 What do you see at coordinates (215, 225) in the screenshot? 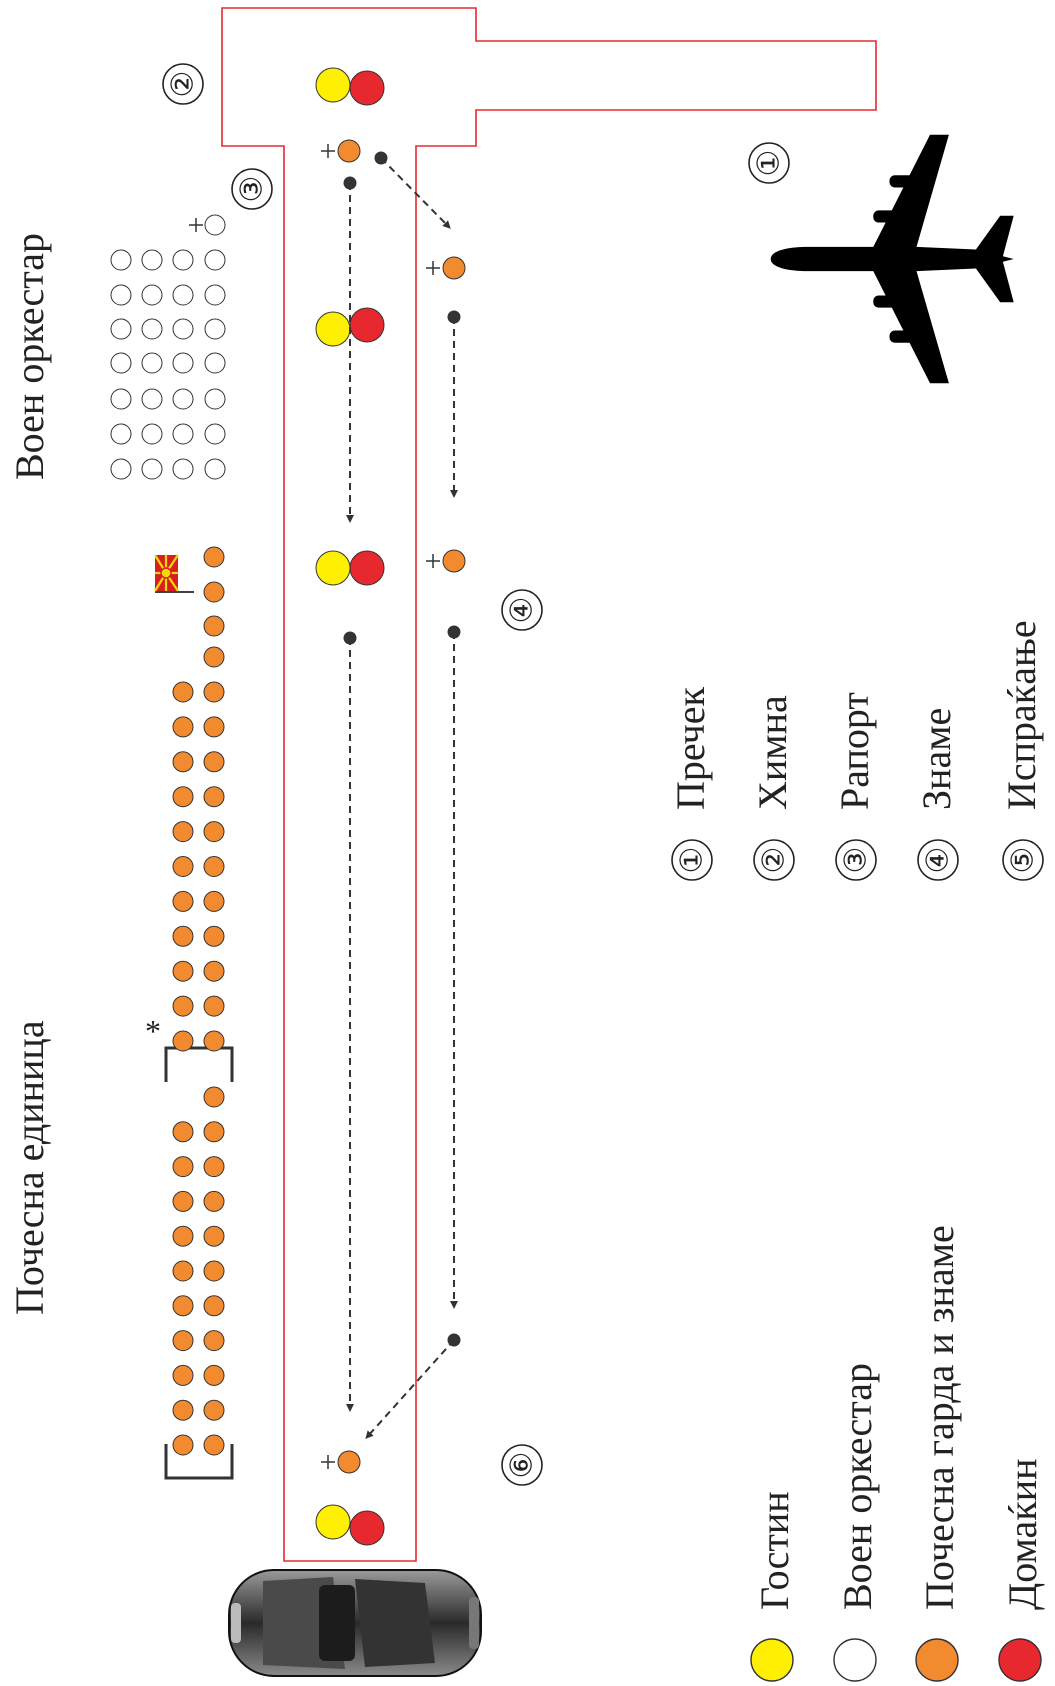
I see `band-conductor` at bounding box center [215, 225].